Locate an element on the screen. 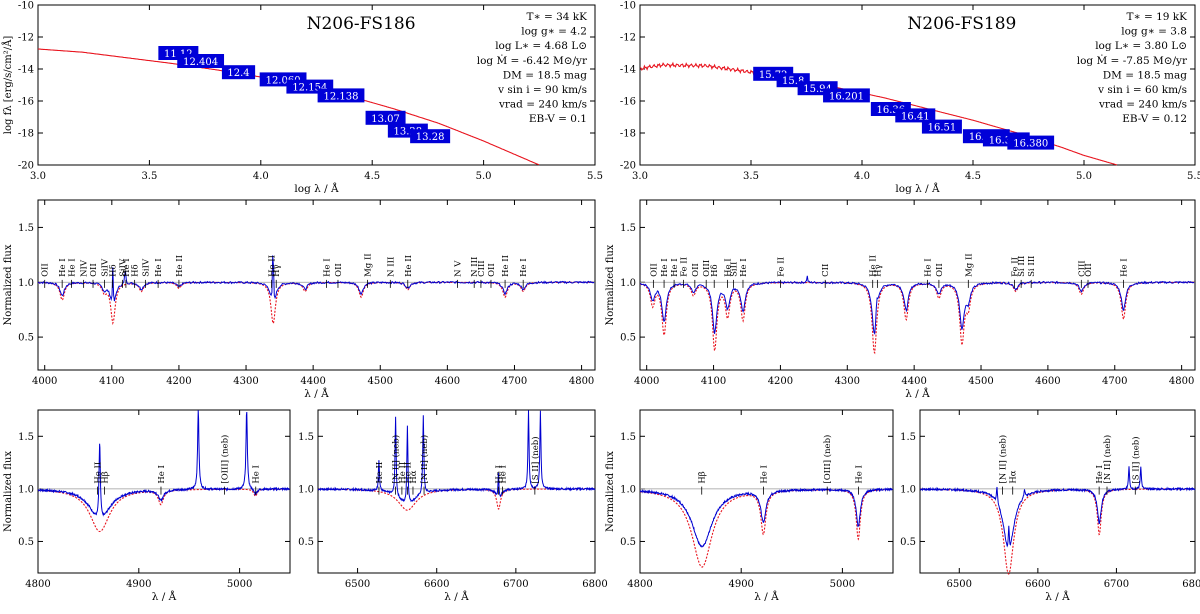 Image resolution: width=1200 pixels, height=614 pixels. chart-title: N206-FS189 is located at coordinates (961, 24).